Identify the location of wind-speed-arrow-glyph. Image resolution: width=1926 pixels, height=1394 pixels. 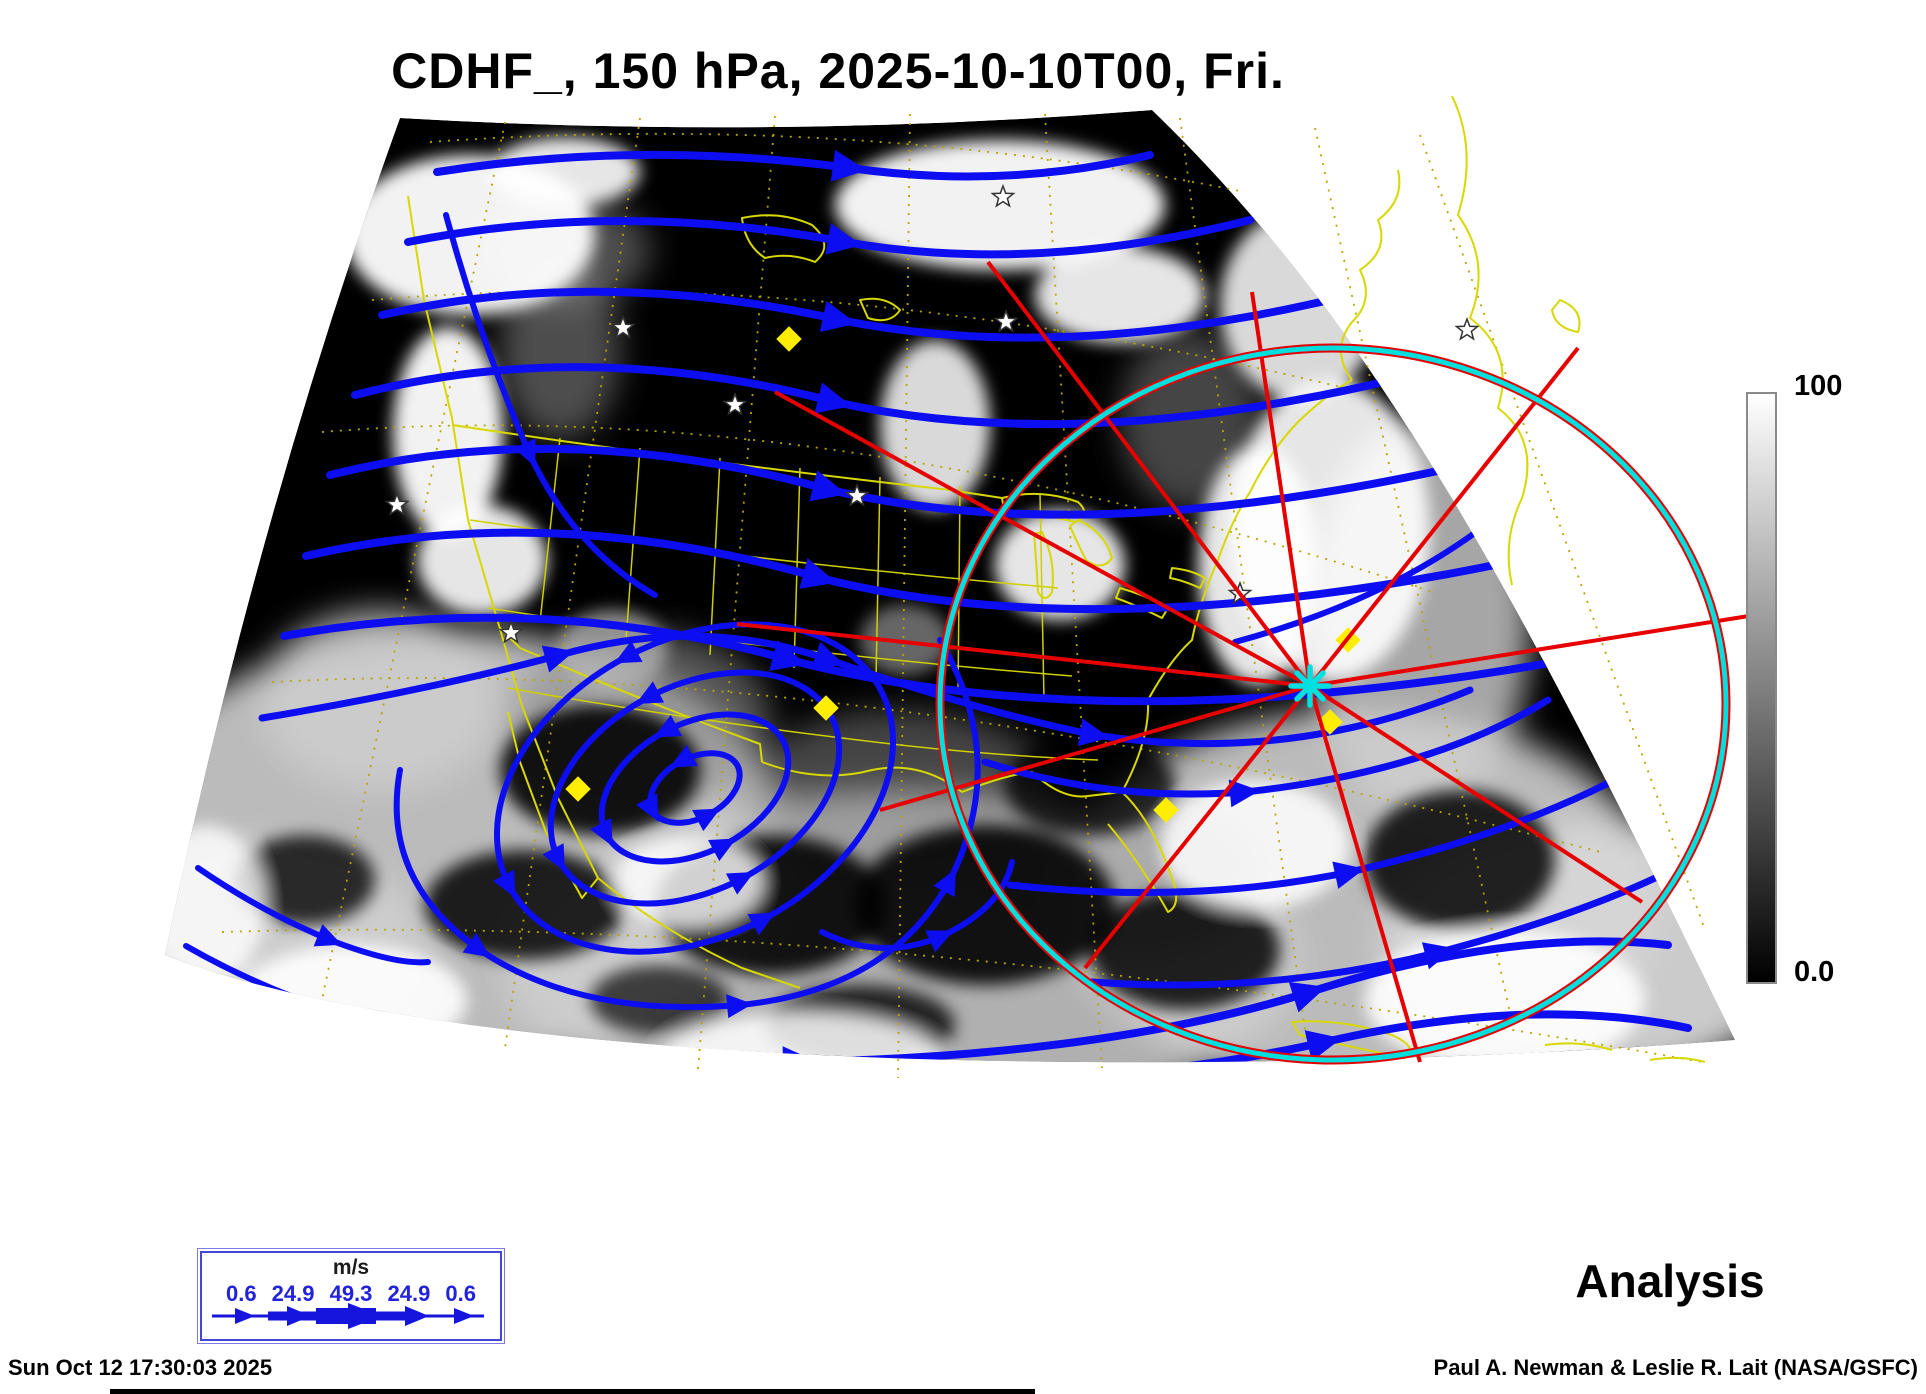
(348, 1316).